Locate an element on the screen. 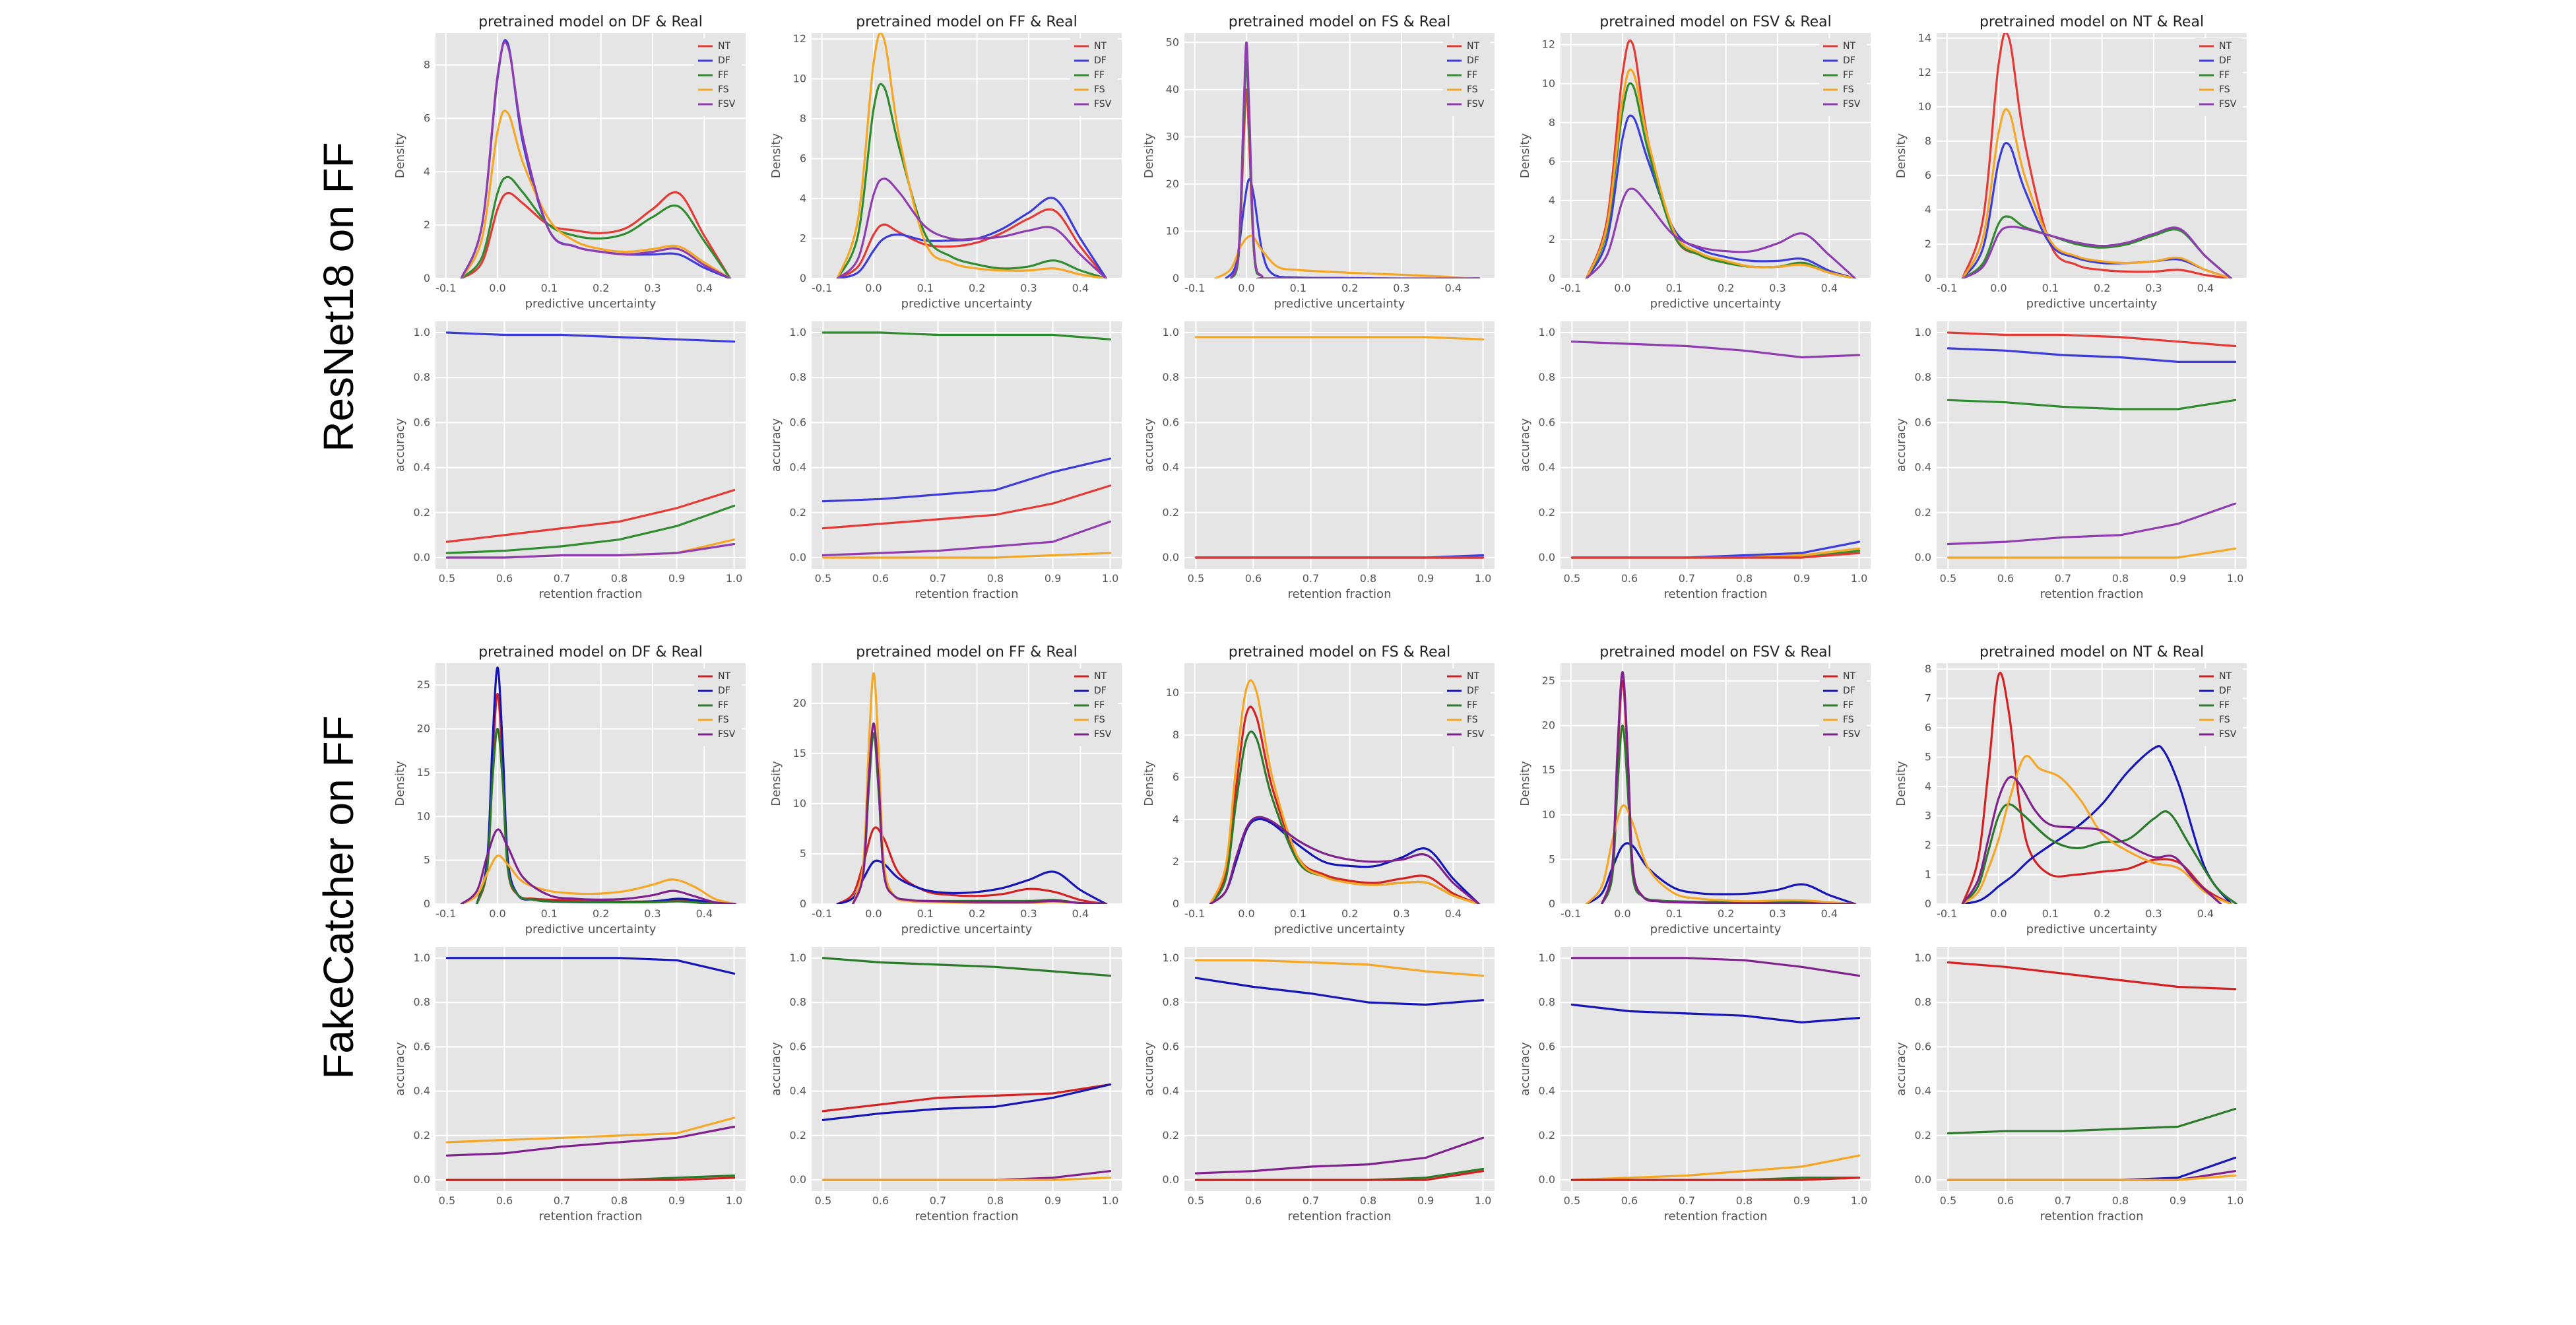 This screenshot has height=1325, width=2576. x-tick-label: 0.3 is located at coordinates (1401, 288).